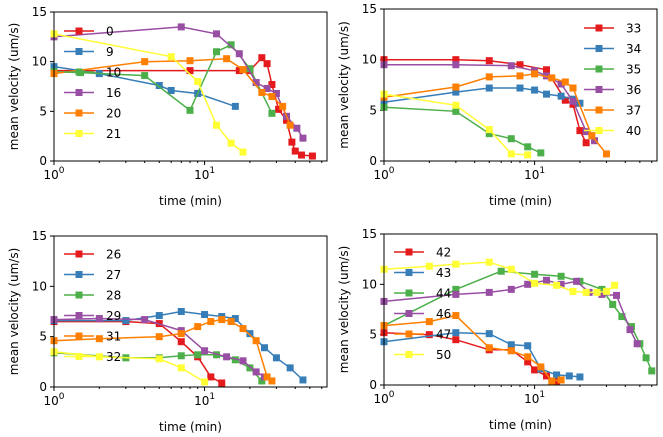 This screenshot has height=437, width=663. What do you see at coordinates (113, 93) in the screenshot?
I see `legend-label: 16` at bounding box center [113, 93].